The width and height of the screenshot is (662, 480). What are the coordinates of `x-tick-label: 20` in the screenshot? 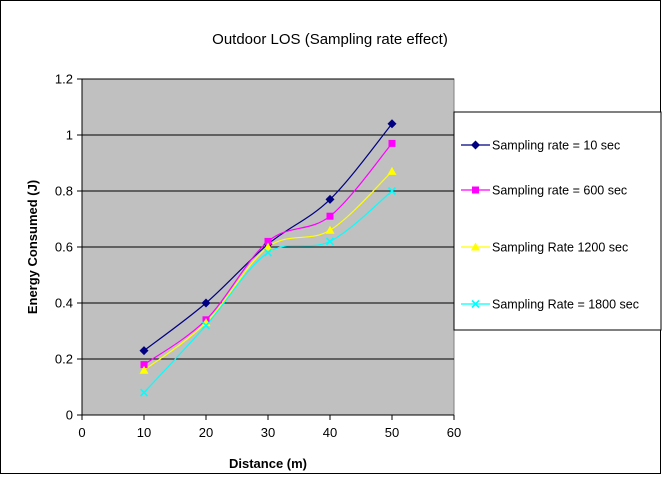 It's located at (206, 432).